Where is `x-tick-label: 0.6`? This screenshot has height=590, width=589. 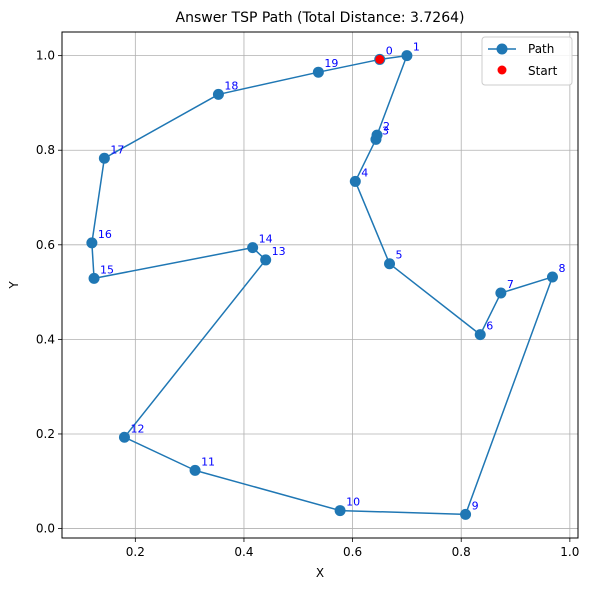 x-tick-label: 0.6 is located at coordinates (352, 552).